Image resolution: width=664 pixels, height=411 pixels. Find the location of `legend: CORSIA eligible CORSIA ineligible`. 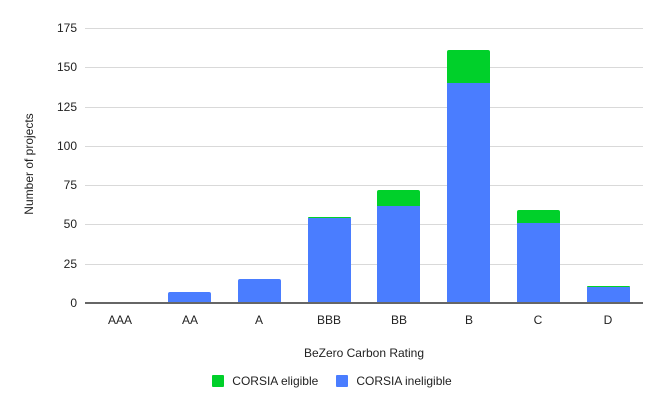

legend: CORSIA eligible CORSIA ineligible is located at coordinates (332, 381).